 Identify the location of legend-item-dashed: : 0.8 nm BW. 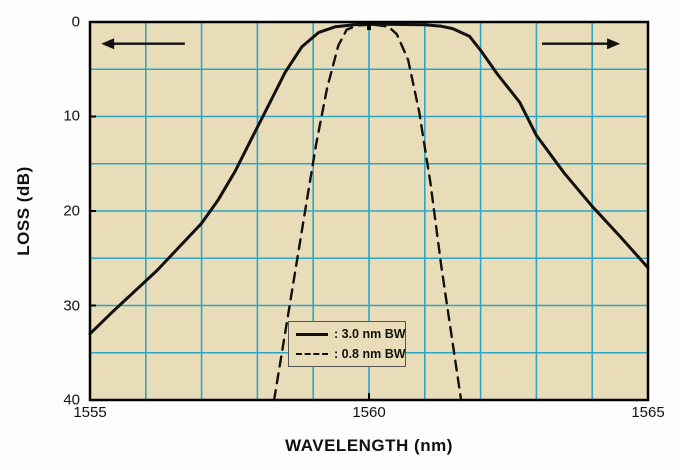
(347, 354).